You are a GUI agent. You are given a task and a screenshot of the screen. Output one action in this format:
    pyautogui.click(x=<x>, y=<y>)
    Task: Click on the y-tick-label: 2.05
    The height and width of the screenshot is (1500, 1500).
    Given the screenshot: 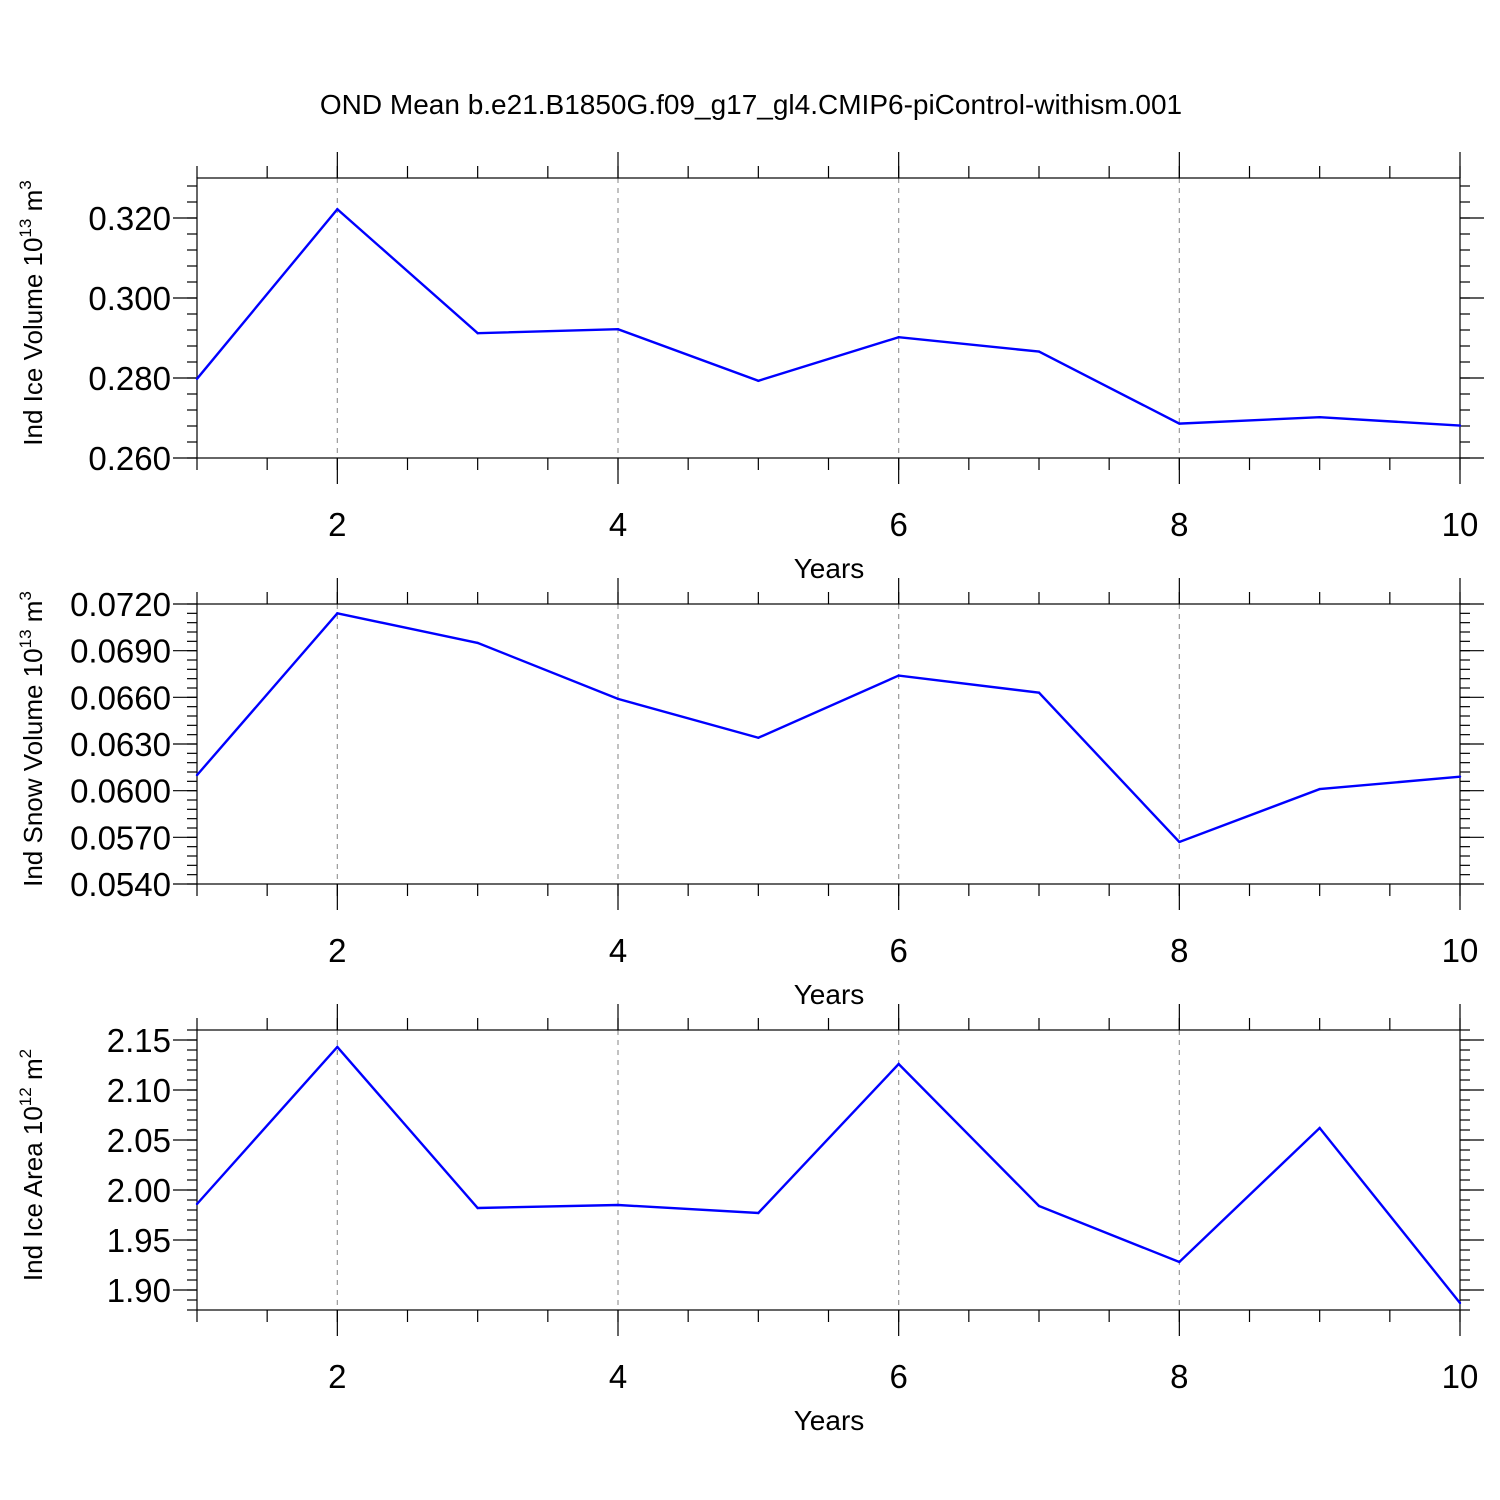 What is the action you would take?
    pyautogui.click(x=139, y=1140)
    